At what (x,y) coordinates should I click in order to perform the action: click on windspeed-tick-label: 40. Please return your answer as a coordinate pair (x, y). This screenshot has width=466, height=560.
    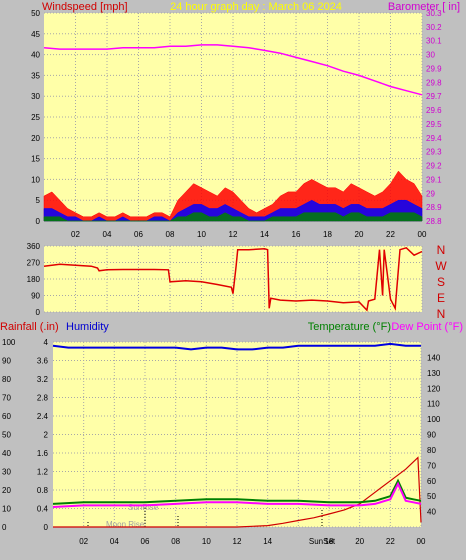
    Looking at the image, I should click on (35, 55).